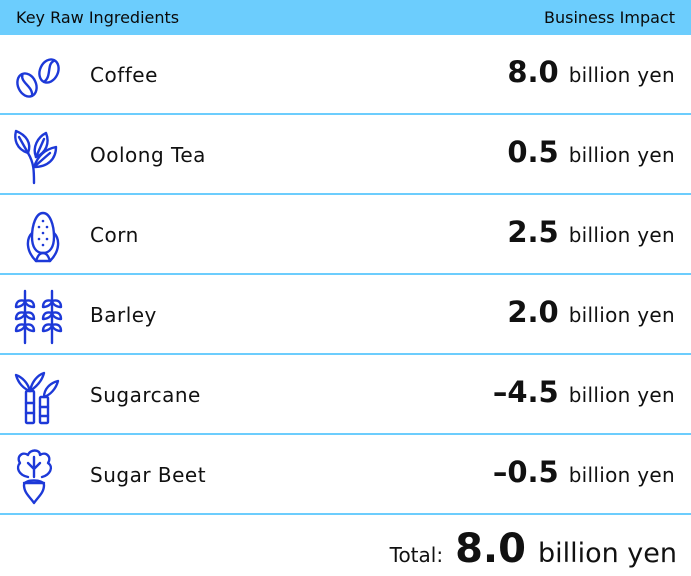 The height and width of the screenshot is (576, 691). What do you see at coordinates (124, 75) in the screenshot?
I see `ingredient-name: Coffee` at bounding box center [124, 75].